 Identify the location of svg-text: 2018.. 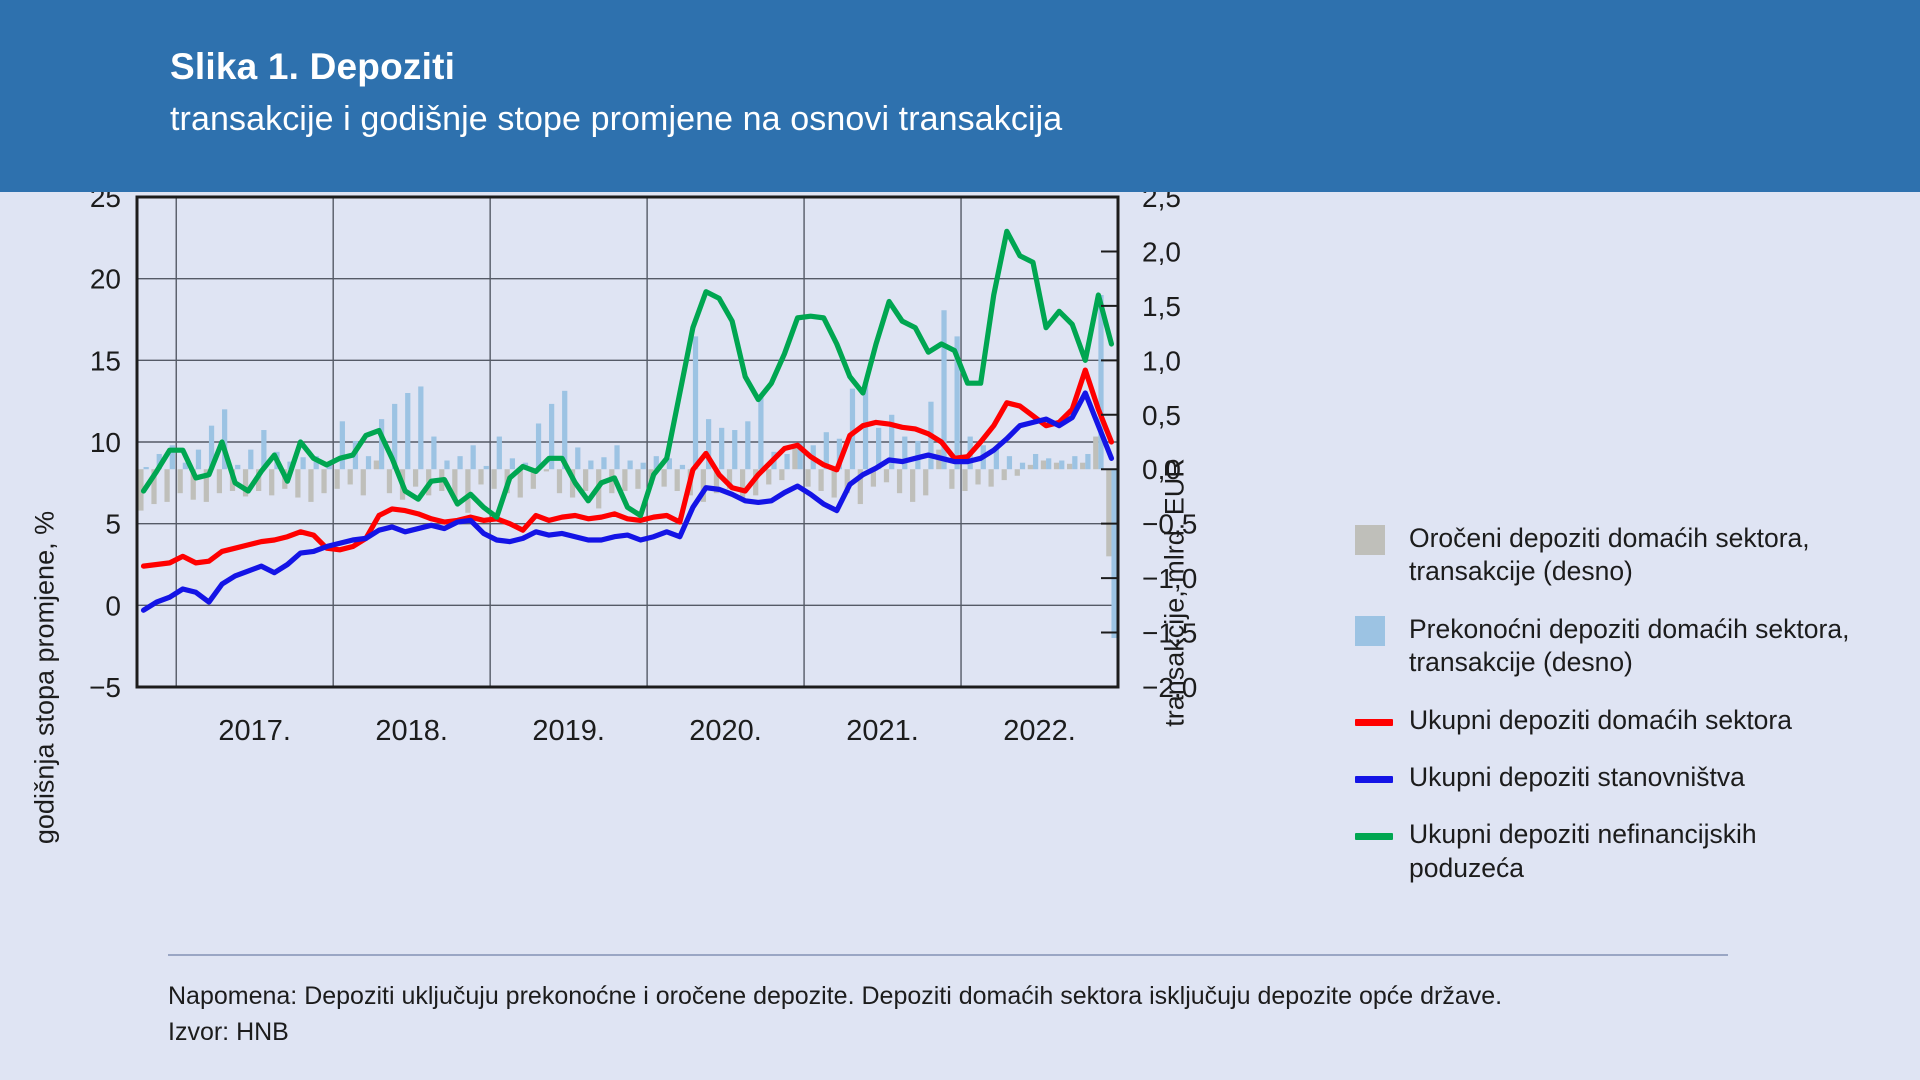
(411, 731).